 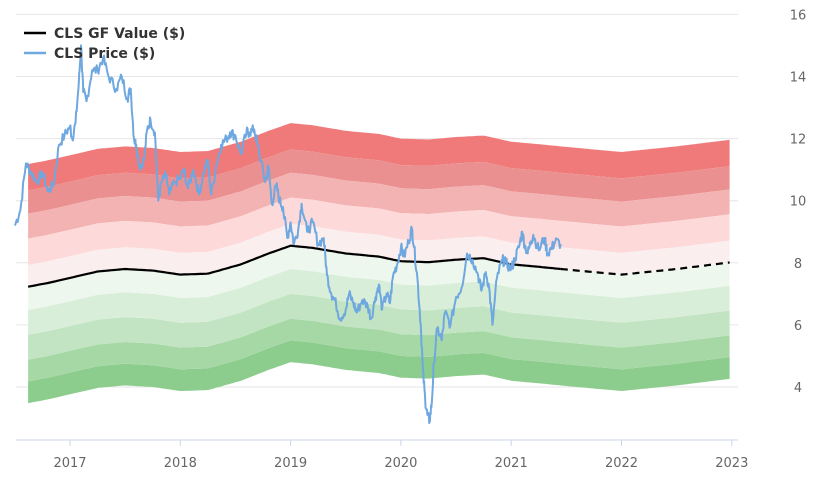 What do you see at coordinates (798, 202) in the screenshot?
I see `y-tick-label-10: 10` at bounding box center [798, 202].